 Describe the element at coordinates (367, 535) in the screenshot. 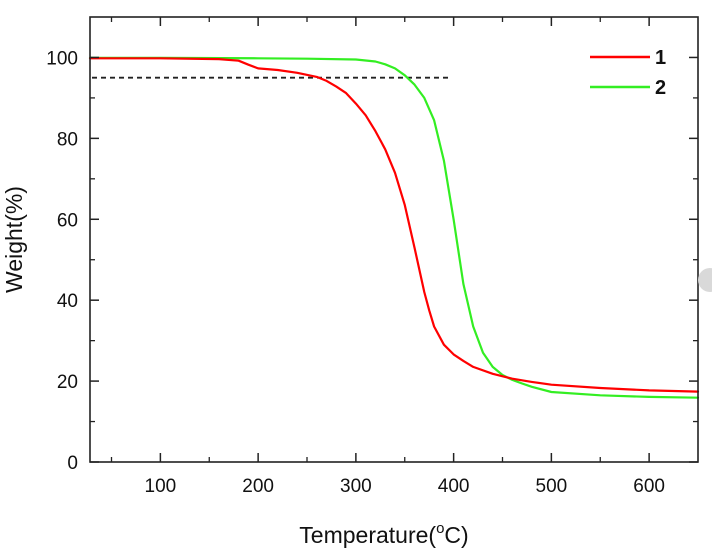

I see `x-axis-title-main: Temperature(` at that location.